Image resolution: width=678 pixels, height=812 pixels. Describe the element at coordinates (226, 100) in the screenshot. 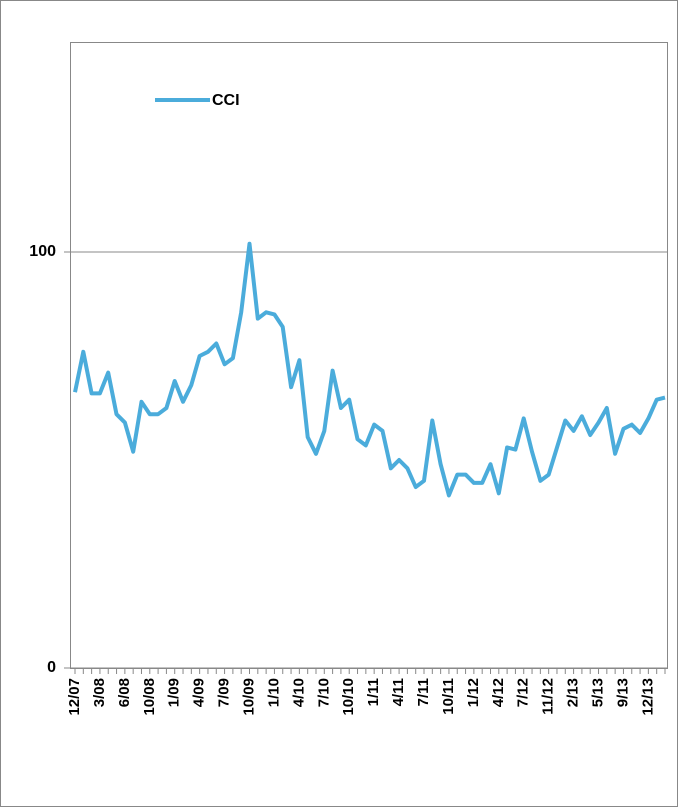

I see `legend-label: CCI` at that location.